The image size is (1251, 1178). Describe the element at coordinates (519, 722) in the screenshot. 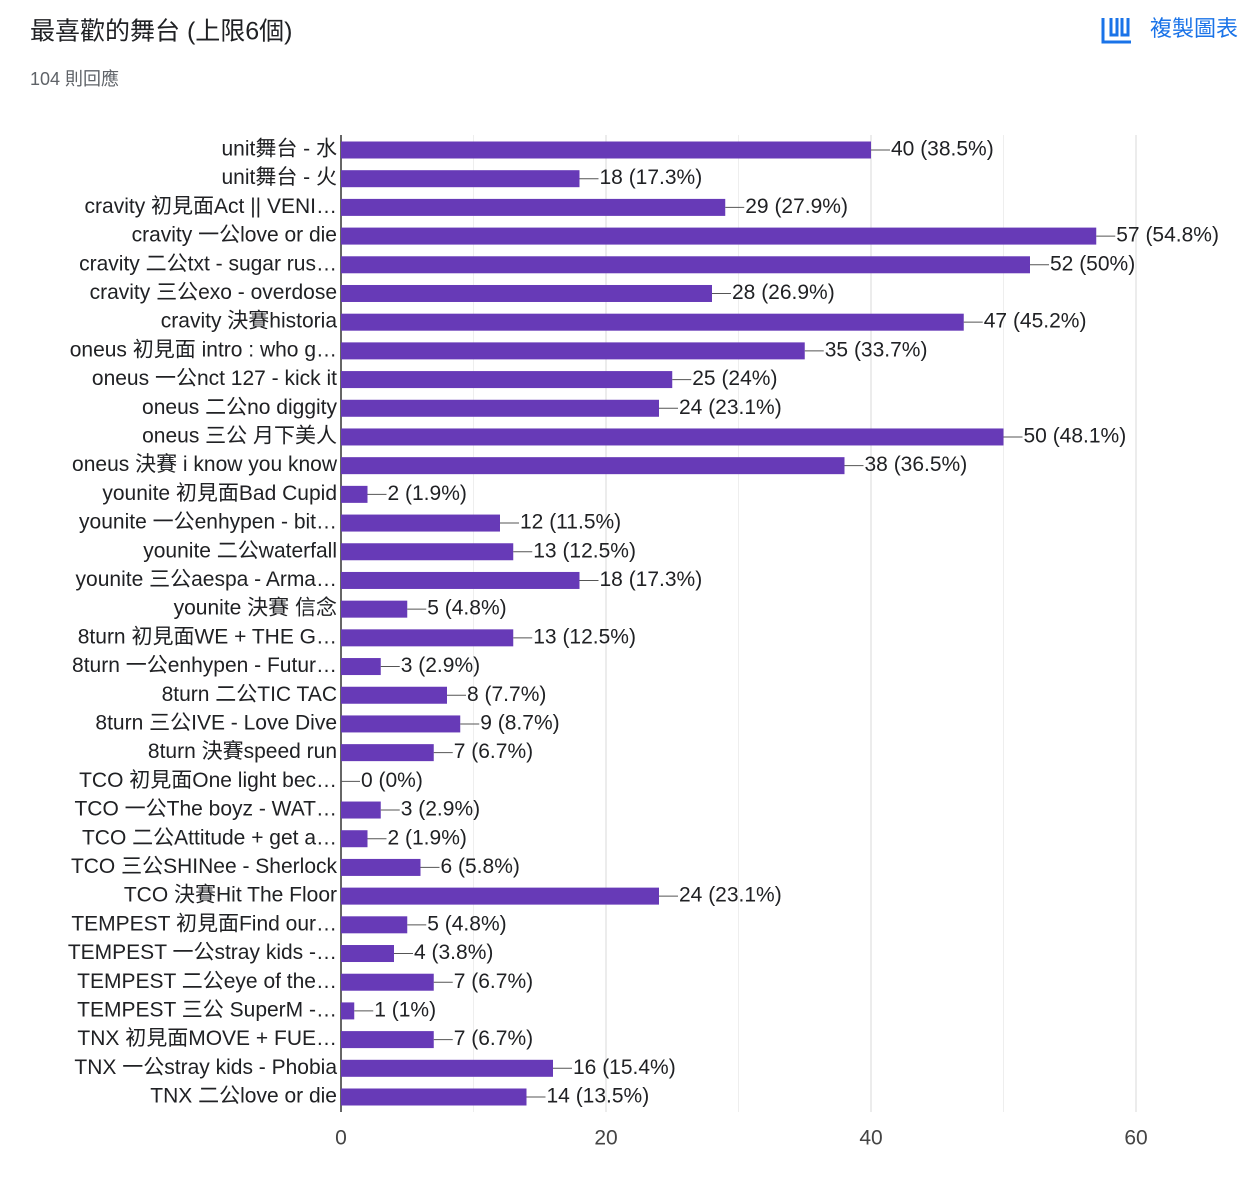

I see `value-label: 9 (8.7%)` at that location.